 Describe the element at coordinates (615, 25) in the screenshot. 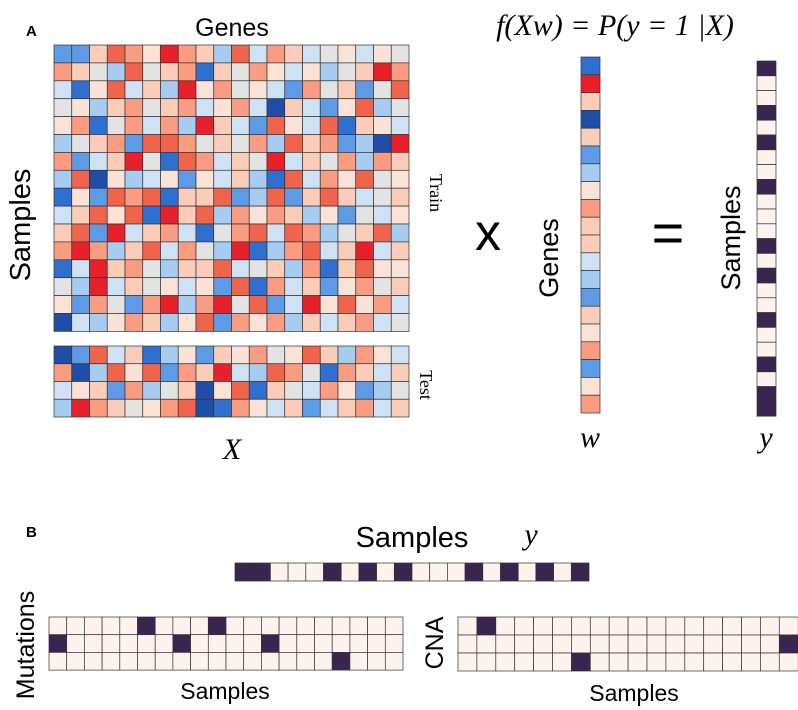

I see `equation: f(Xw) = P(y = 1 |X)` at that location.